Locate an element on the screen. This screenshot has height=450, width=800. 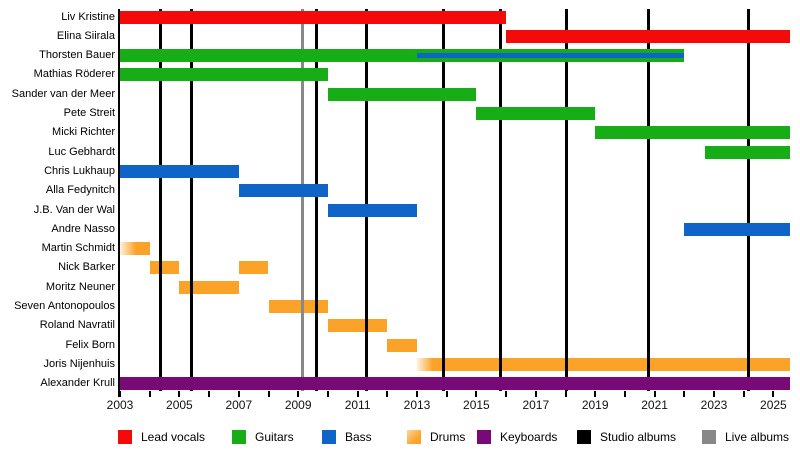
member-label: Alla Fedynitch is located at coordinates (80, 190).